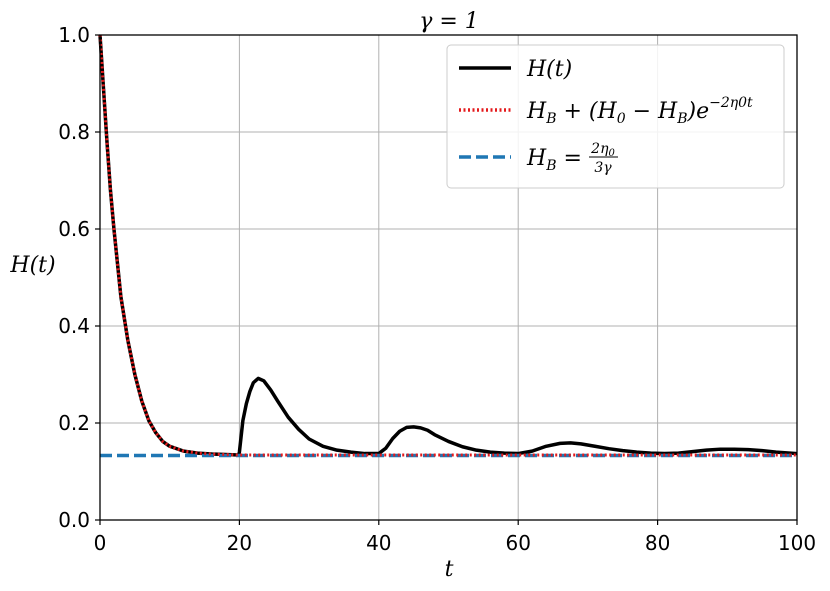  What do you see at coordinates (449, 21) in the screenshot?
I see `chart-title: γ = 1` at bounding box center [449, 21].